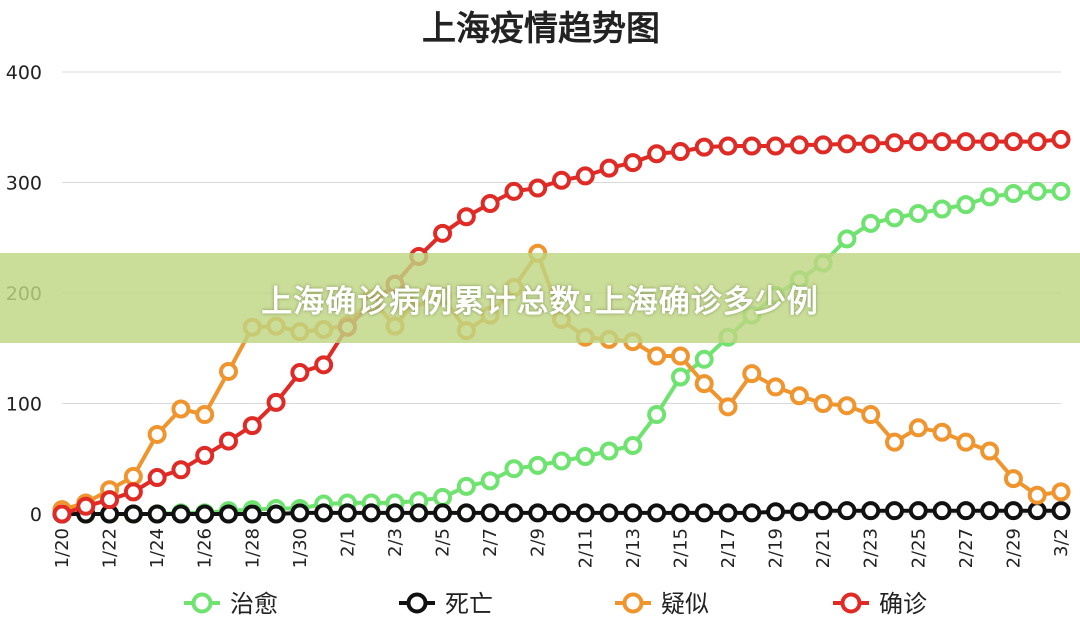  I want to click on legend-label: 死亡, so click(469, 604).